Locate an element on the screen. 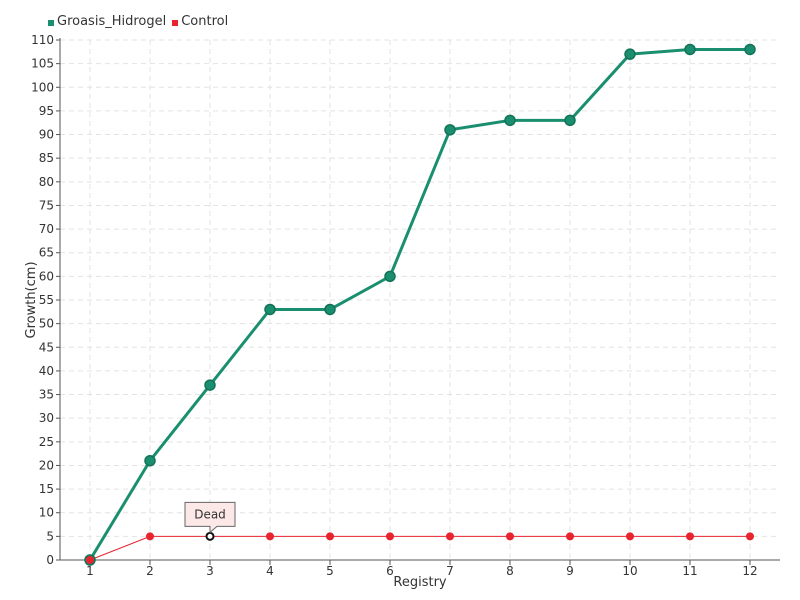 The height and width of the screenshot is (600, 800). y-tick-label: 85 is located at coordinates (46, 158).